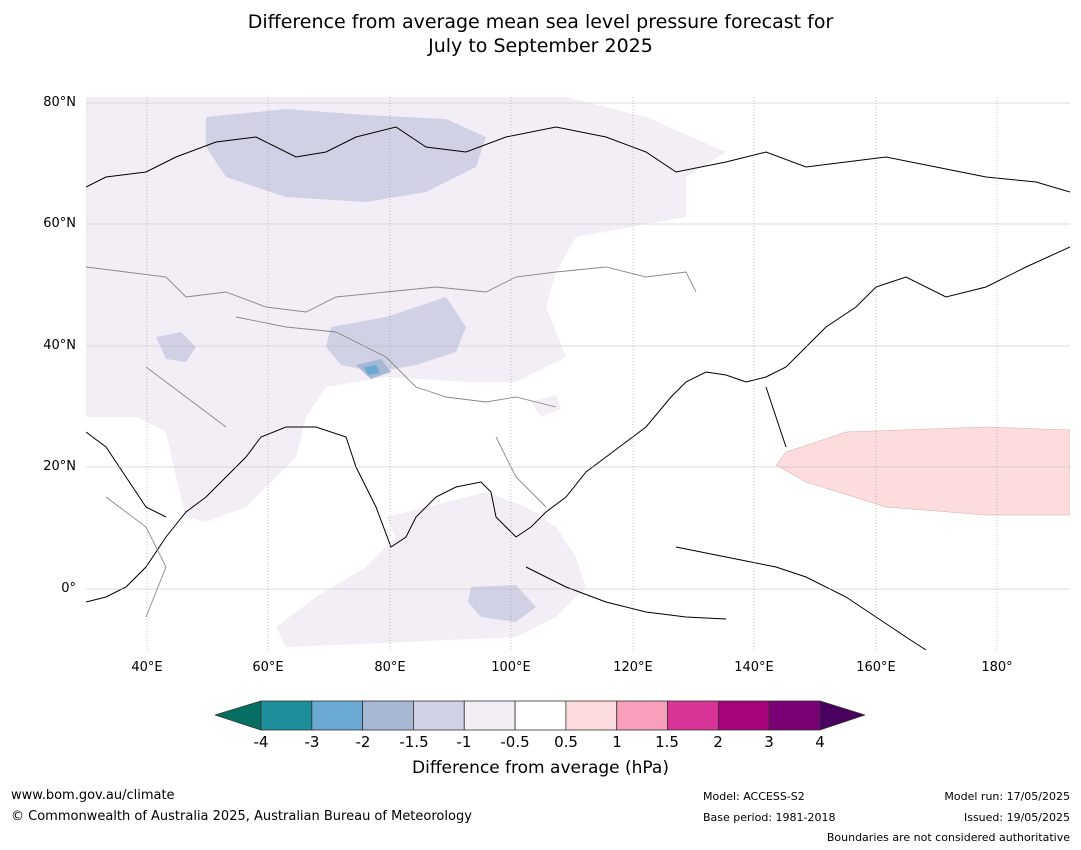  I want to click on anomaly-pink, so click(922, 471).